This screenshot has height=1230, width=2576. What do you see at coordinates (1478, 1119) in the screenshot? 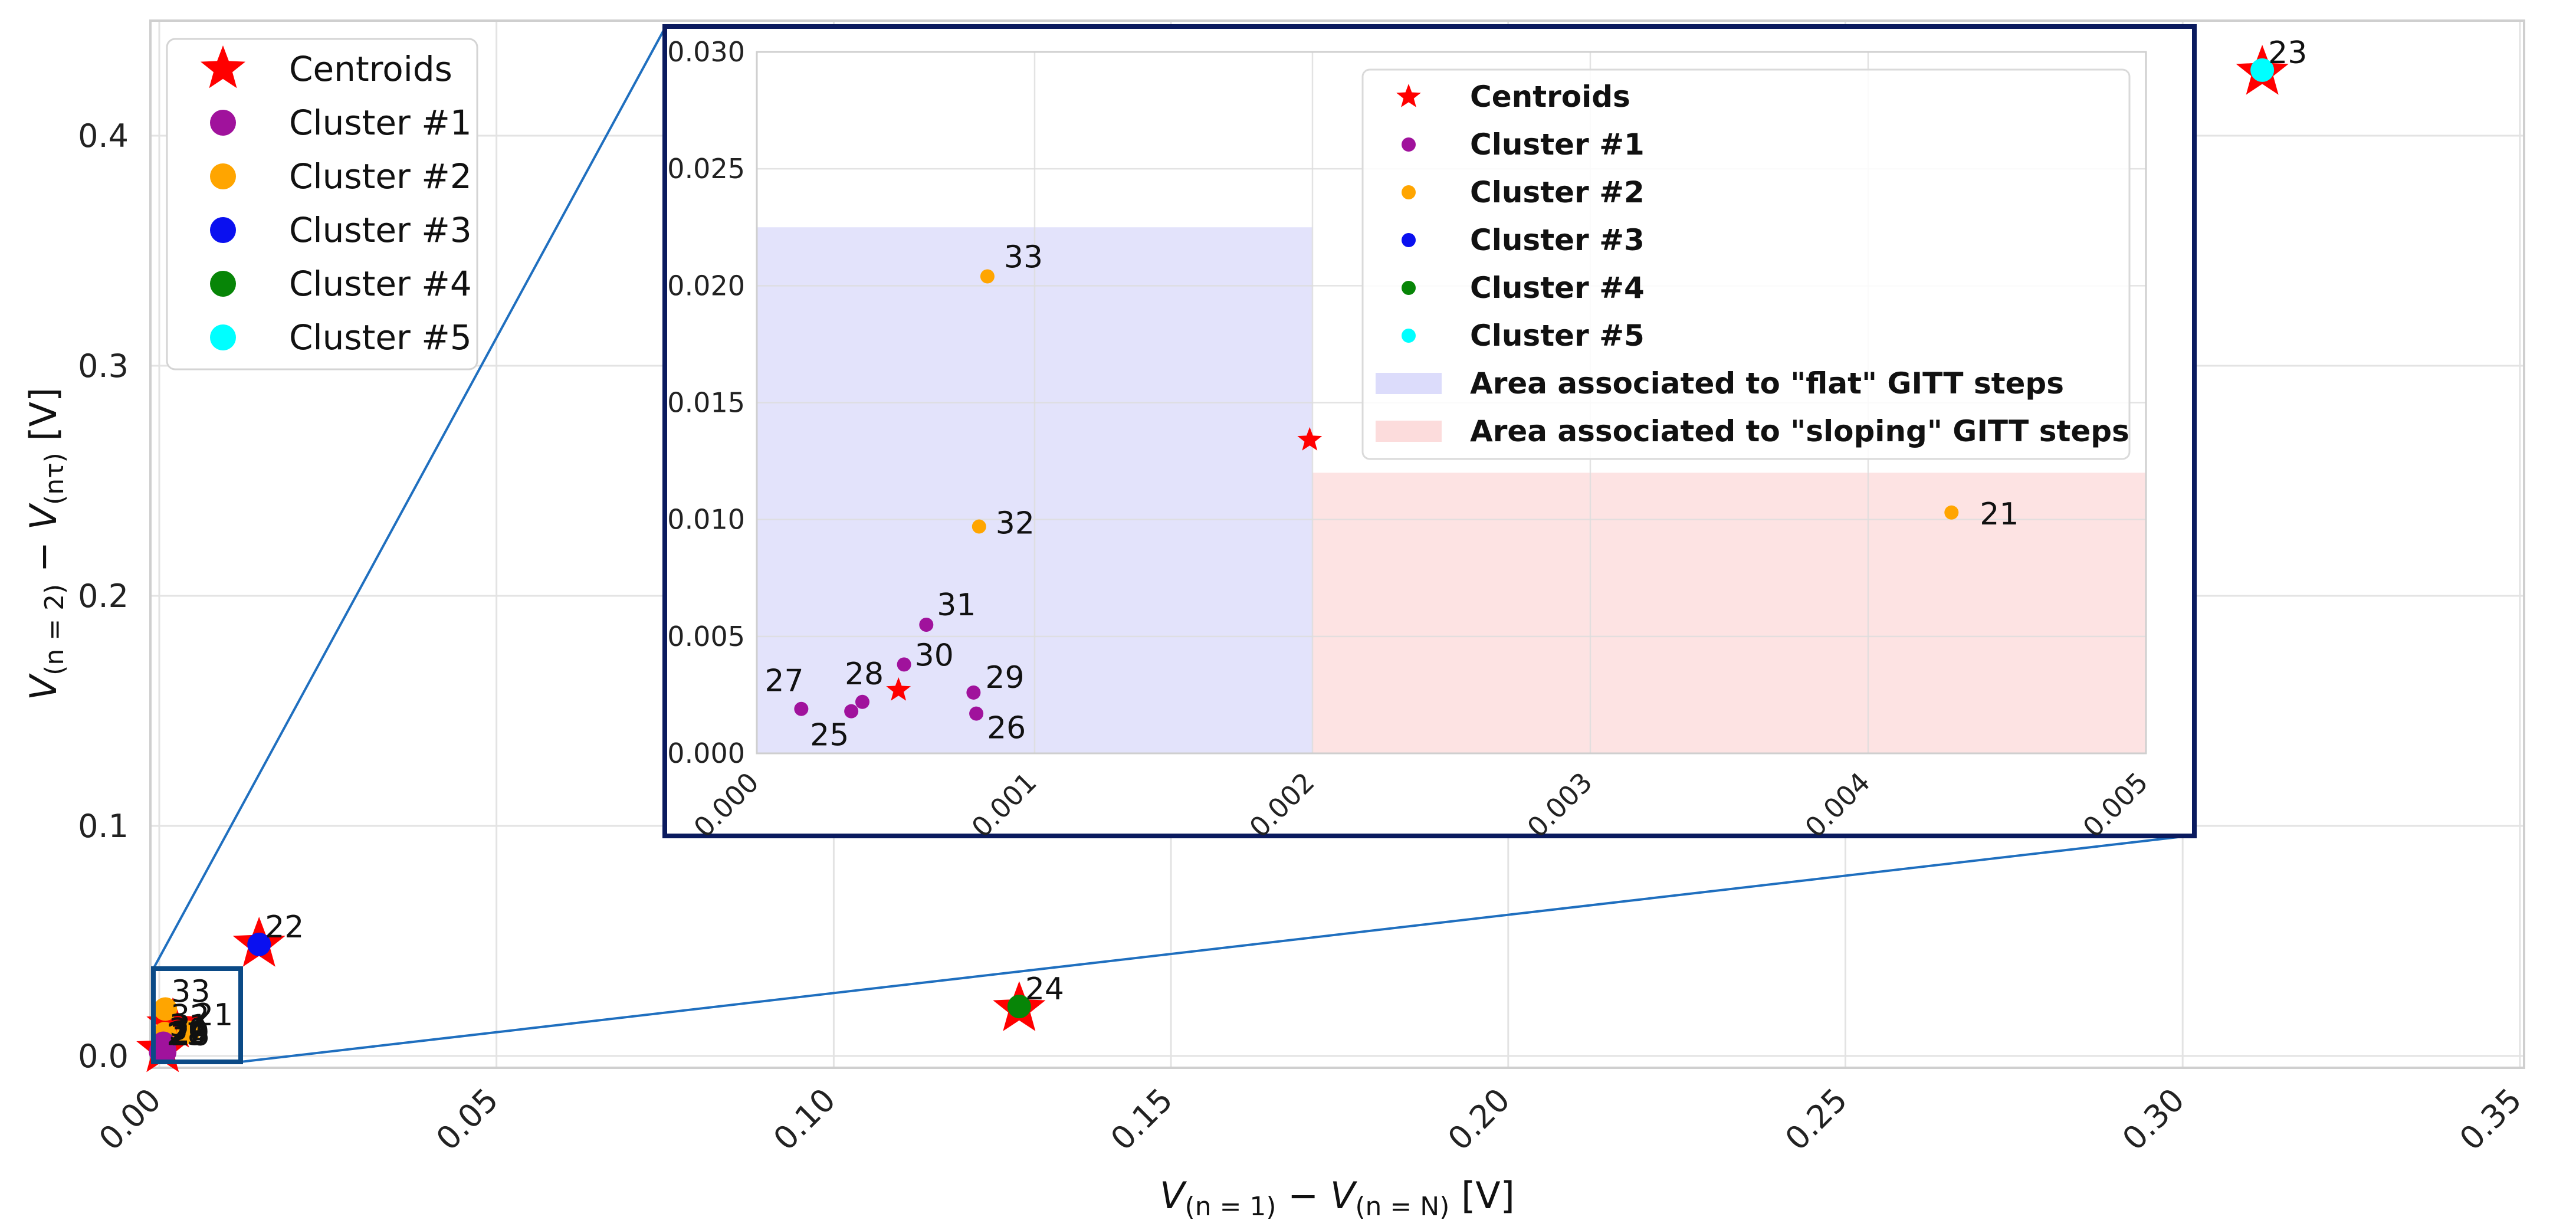
I see `main-x-tick-label: 0.20` at bounding box center [1478, 1119].